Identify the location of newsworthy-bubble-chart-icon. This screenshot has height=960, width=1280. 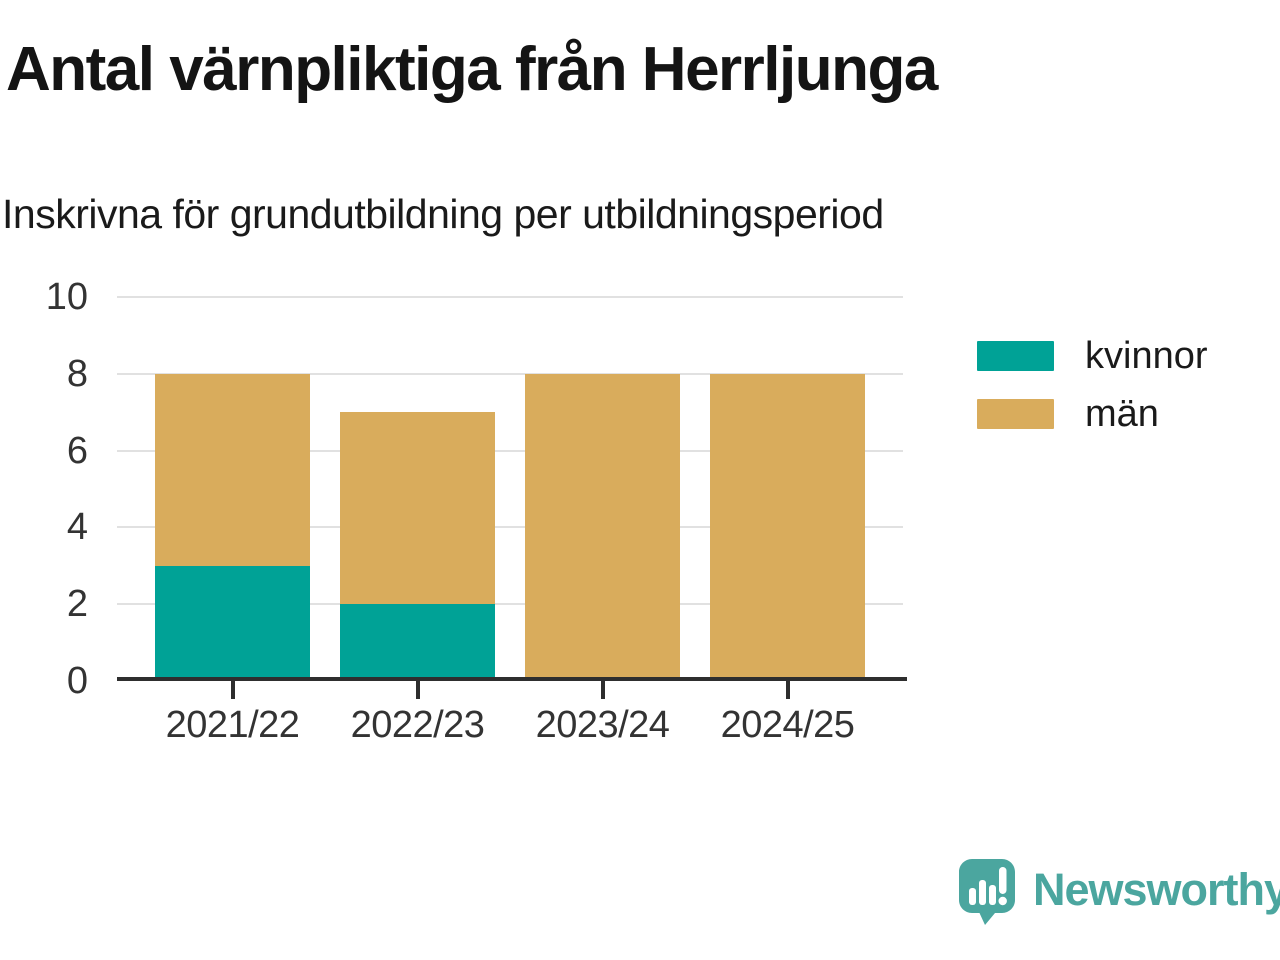
(987, 894).